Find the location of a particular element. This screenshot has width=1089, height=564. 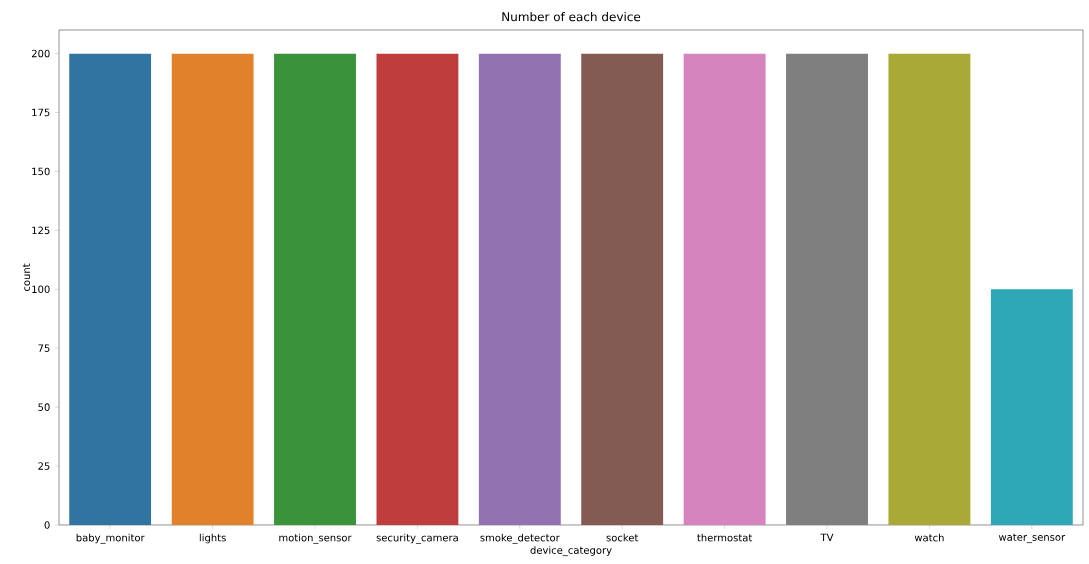

x-tick-label: thermostat is located at coordinates (725, 537).